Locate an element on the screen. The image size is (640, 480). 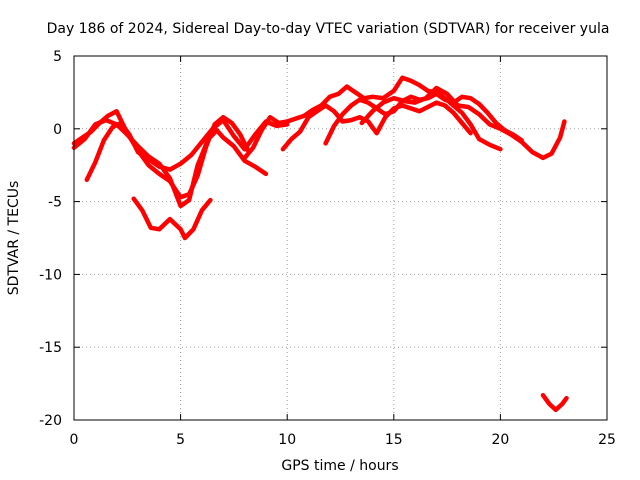
y-axis-label: SDTVAR / TECUs is located at coordinates (14, 238).